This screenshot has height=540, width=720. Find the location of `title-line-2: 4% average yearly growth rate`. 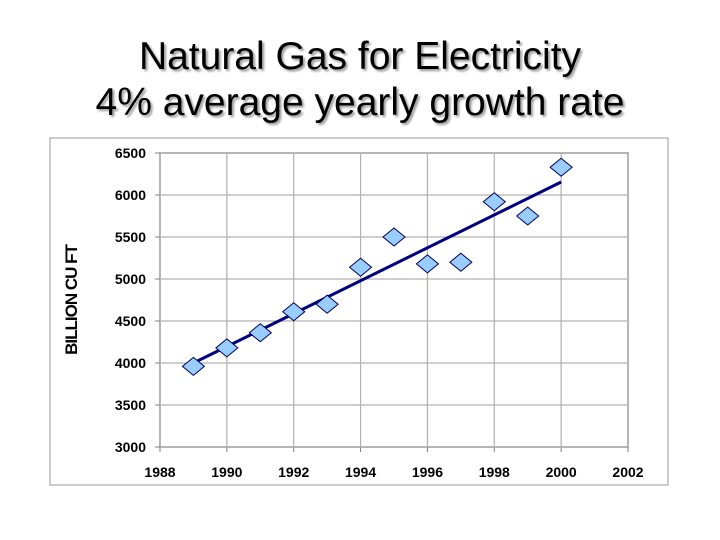

title-line-2: 4% average yearly growth rate is located at coordinates (360, 102).